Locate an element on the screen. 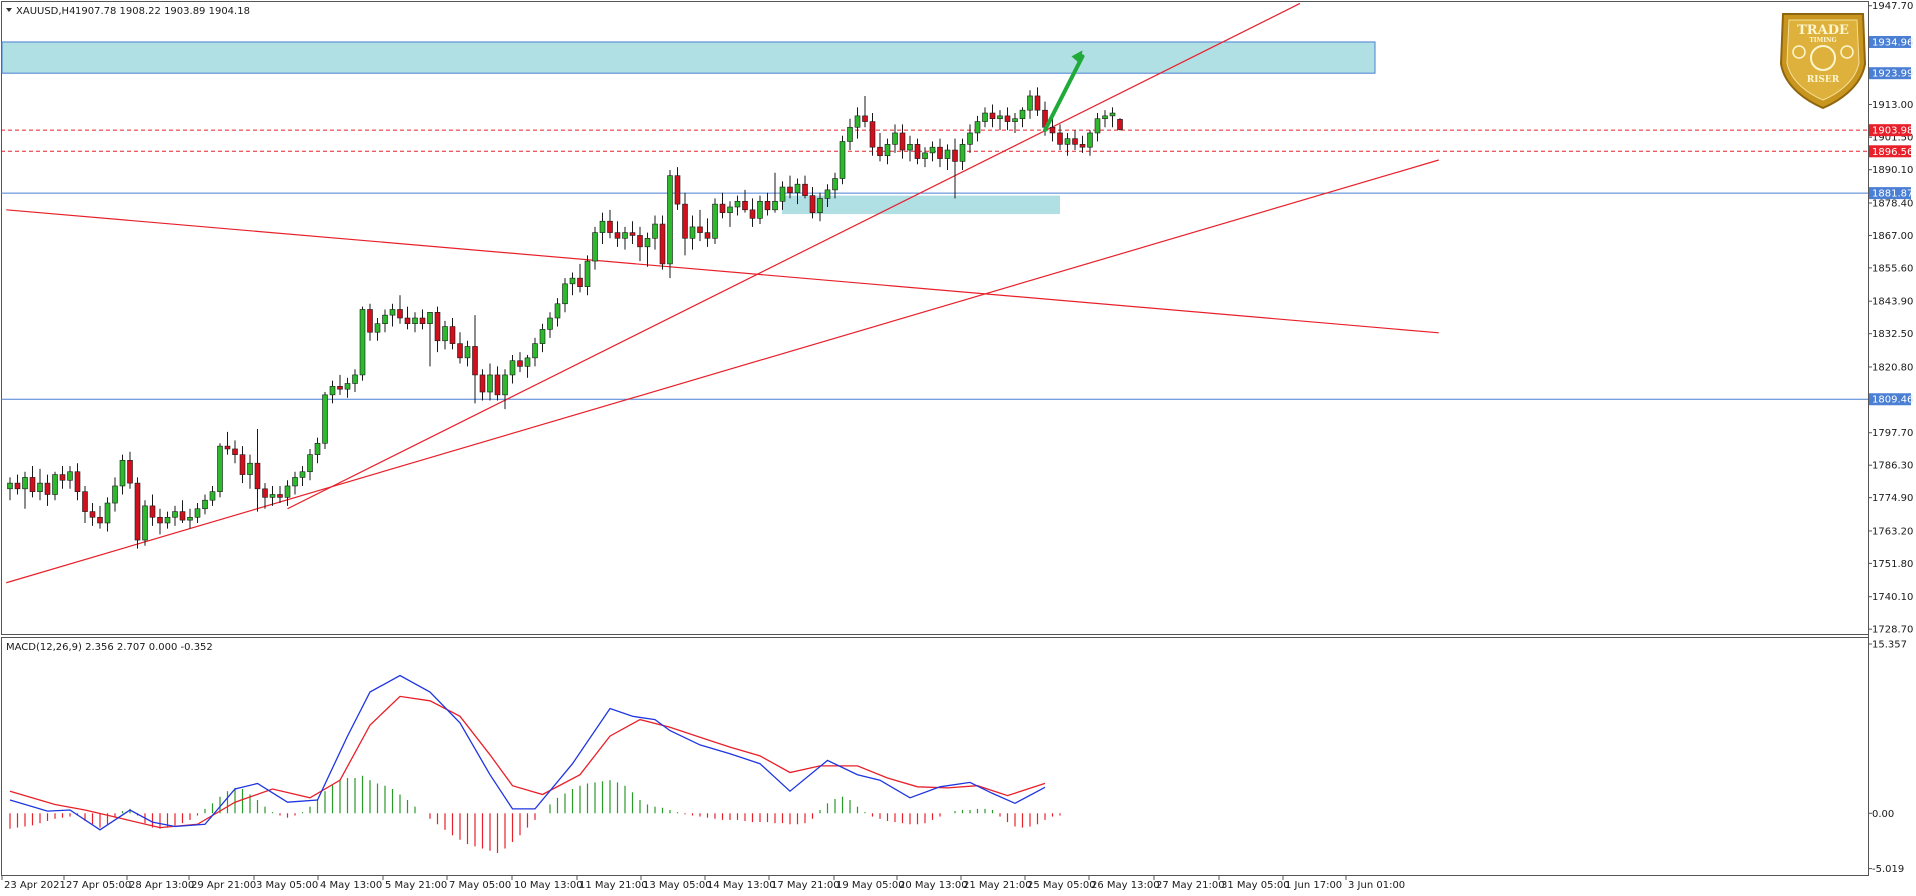  chart-title: XAUUSD,H4 is located at coordinates (45, 11).